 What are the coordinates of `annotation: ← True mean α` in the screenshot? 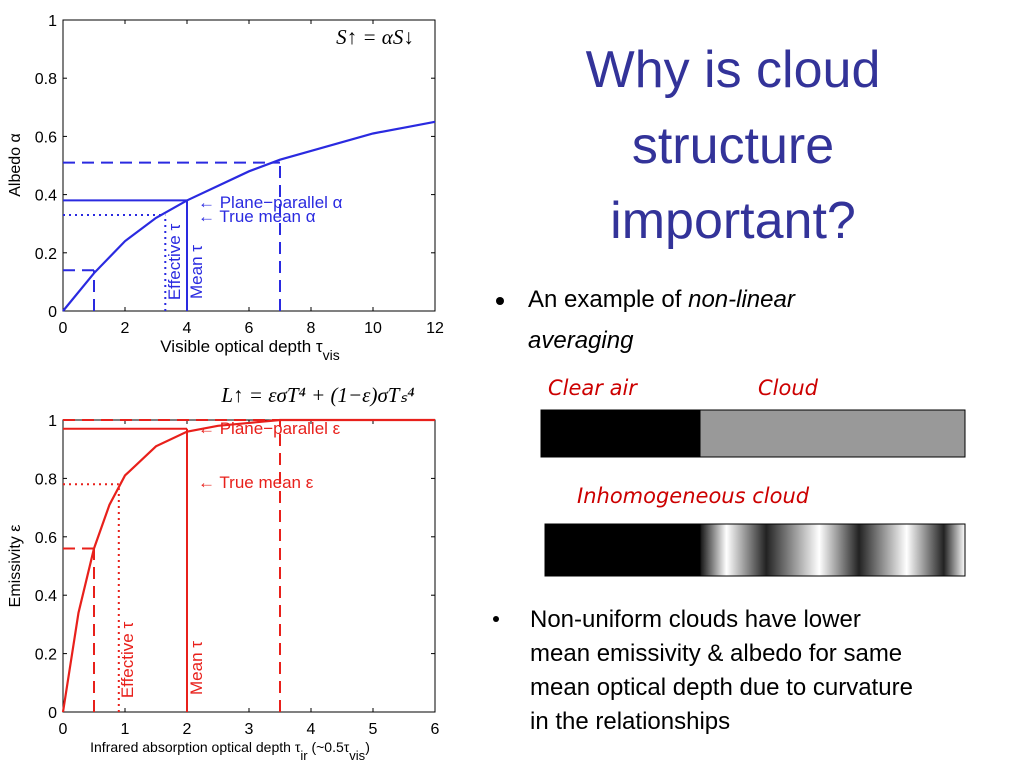 It's located at (257, 216).